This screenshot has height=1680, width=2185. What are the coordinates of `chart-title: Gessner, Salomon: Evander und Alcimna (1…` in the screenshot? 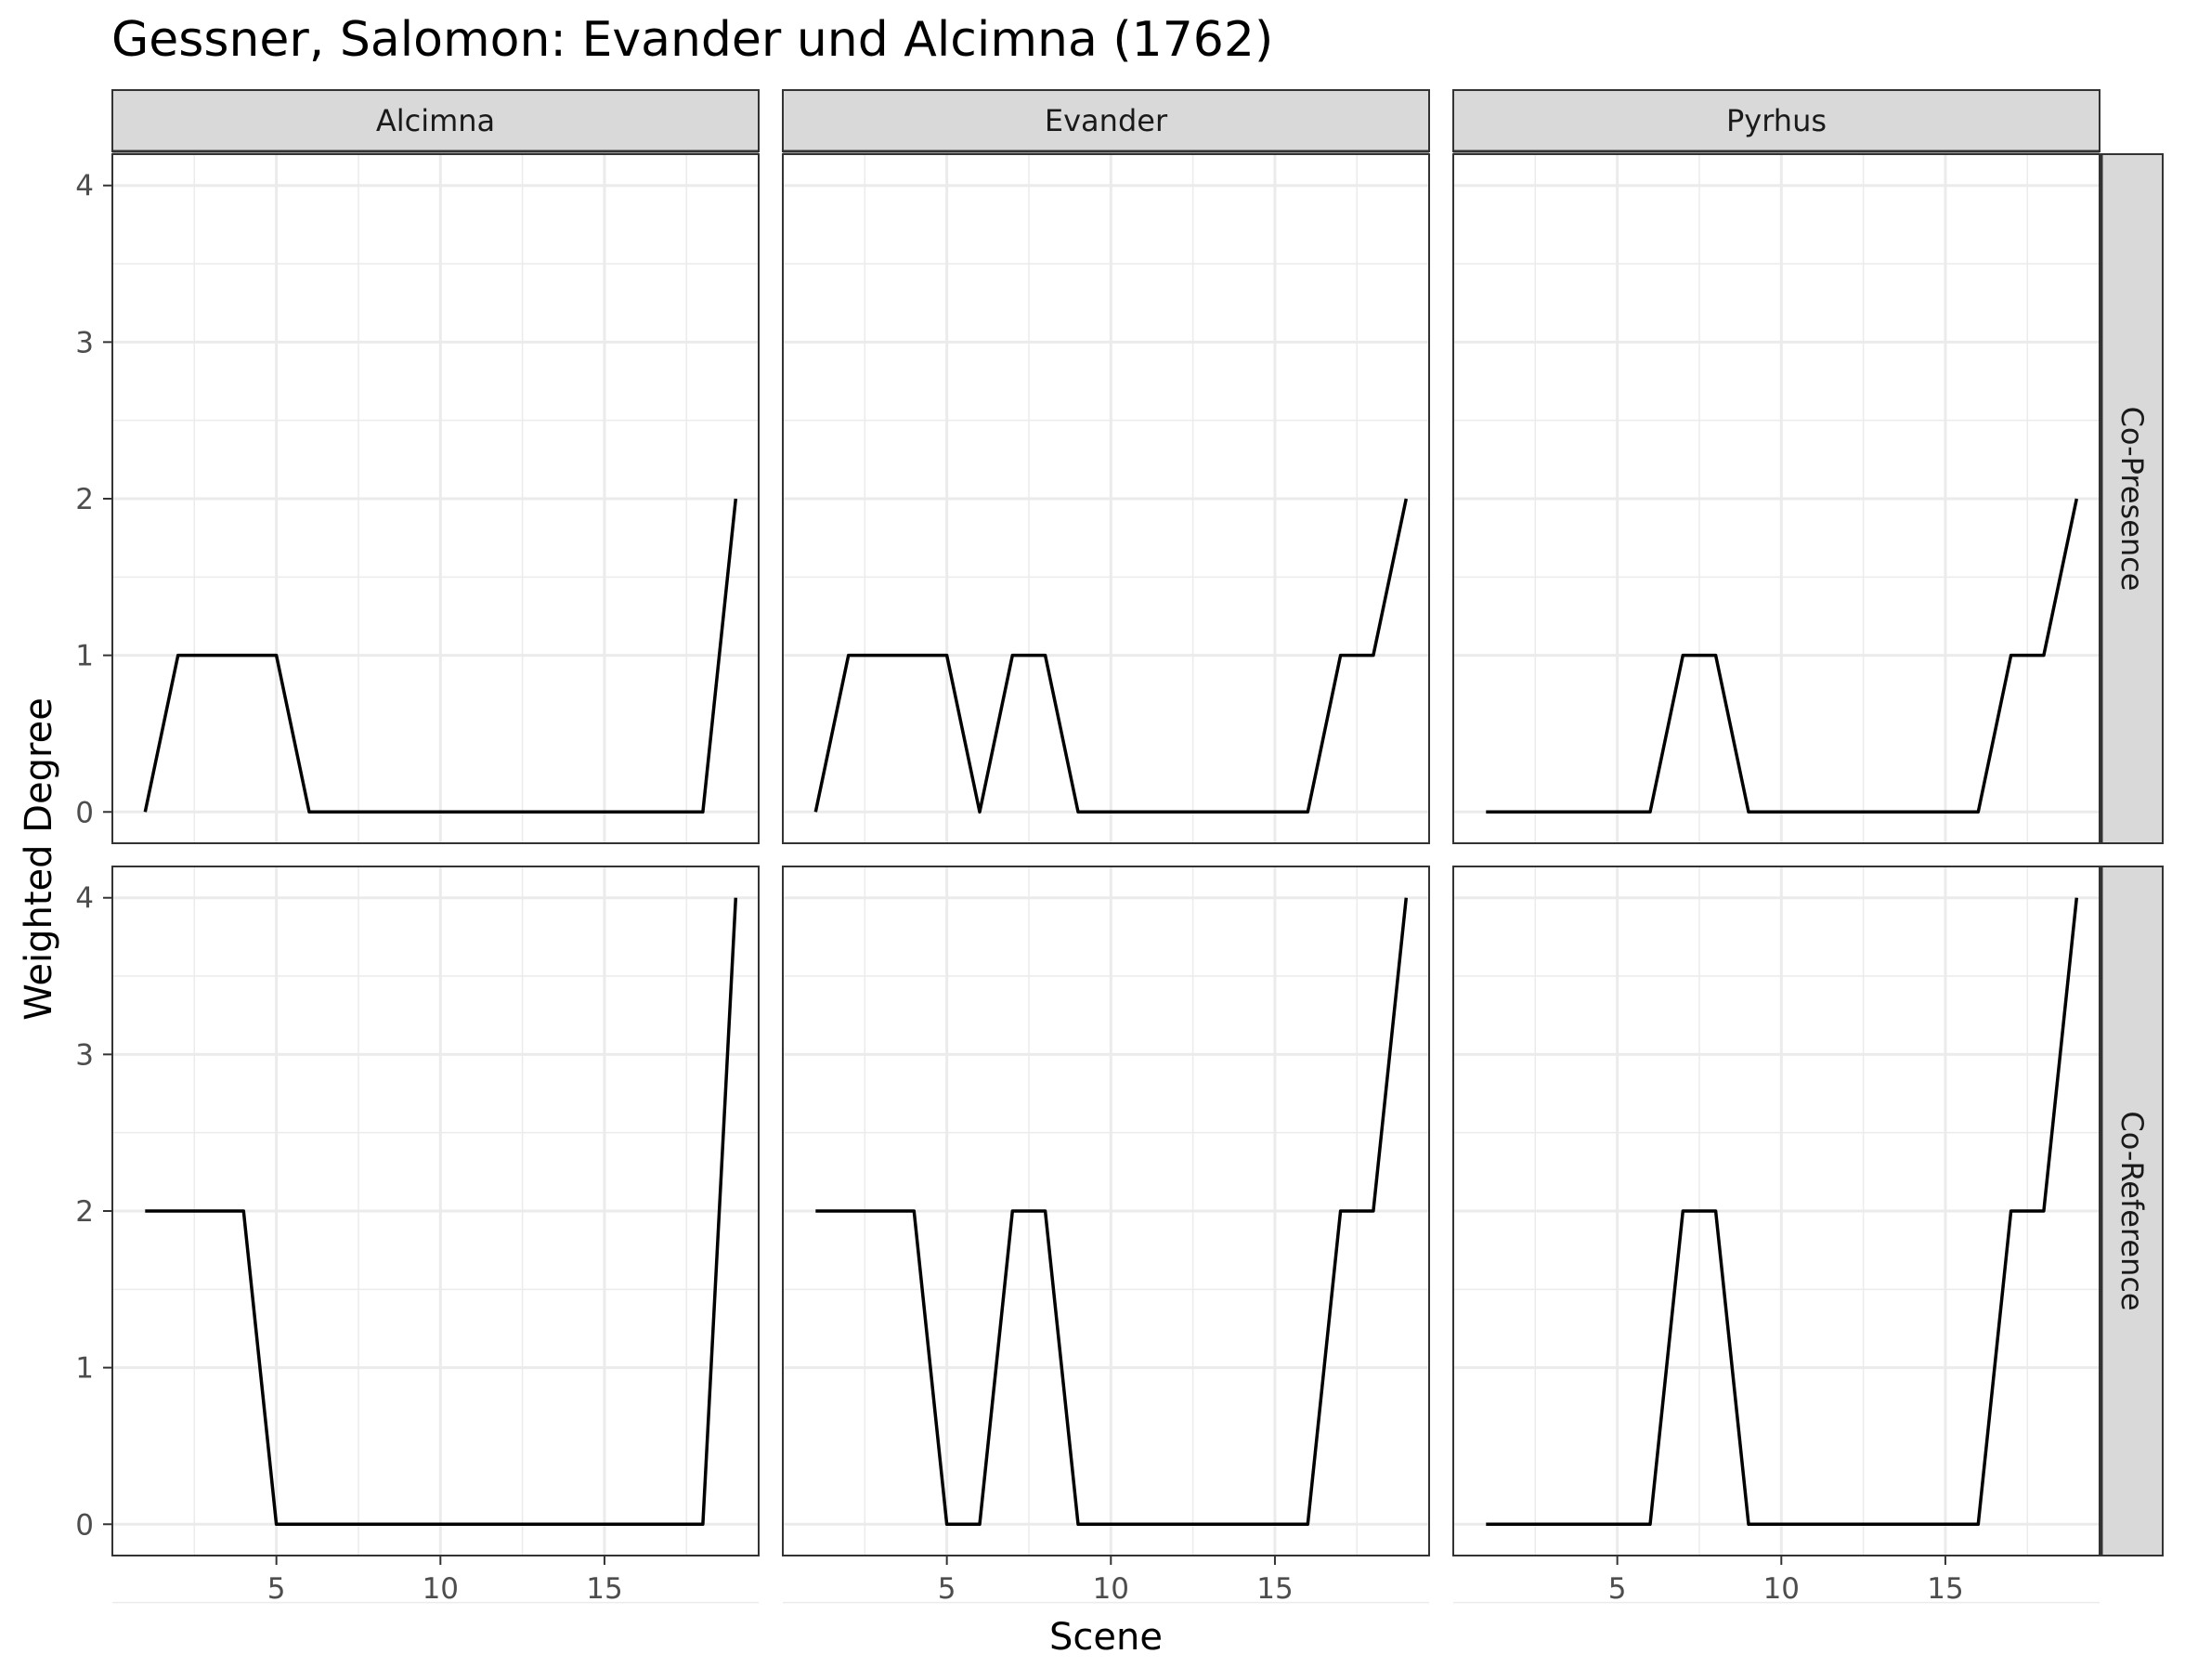 It's located at (692, 40).